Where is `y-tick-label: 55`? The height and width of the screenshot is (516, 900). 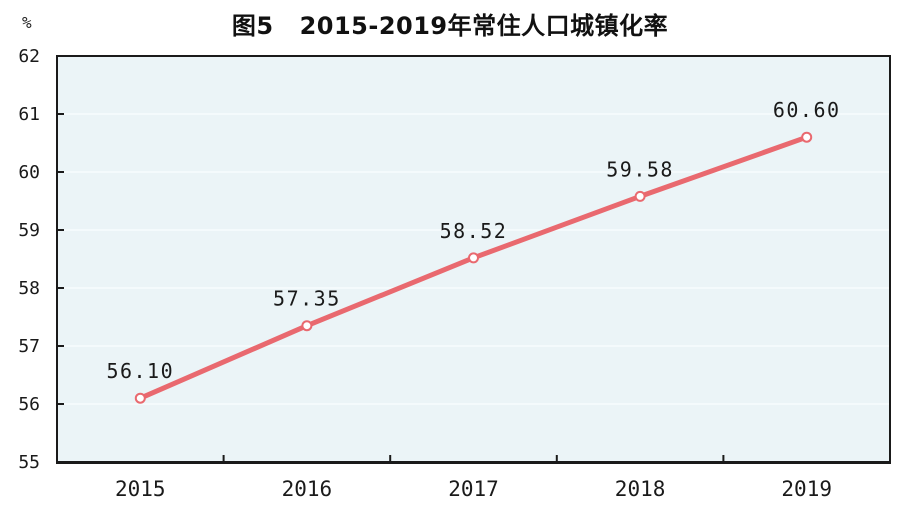 y-tick-label: 55 is located at coordinates (29, 462).